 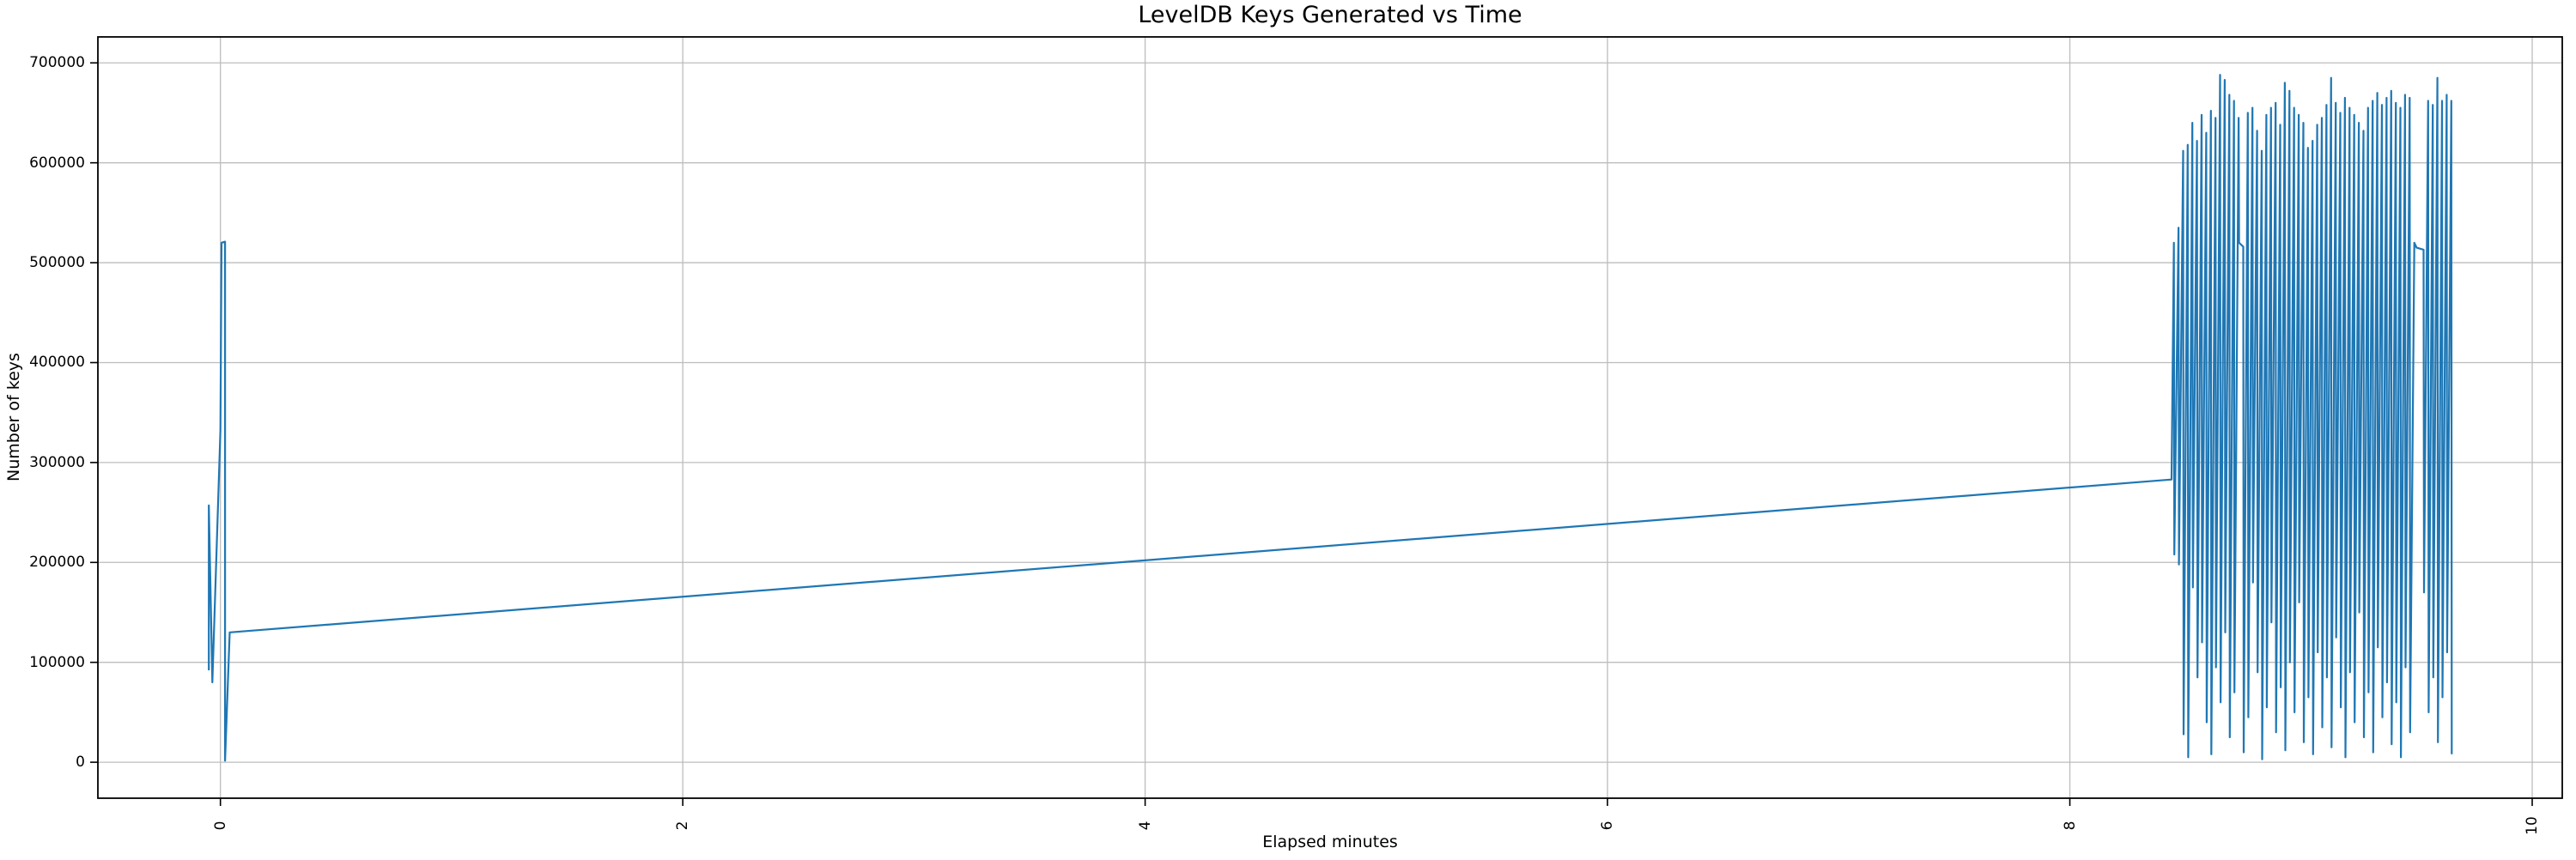 What do you see at coordinates (2070, 826) in the screenshot?
I see `x-tick-label: 8` at bounding box center [2070, 826].